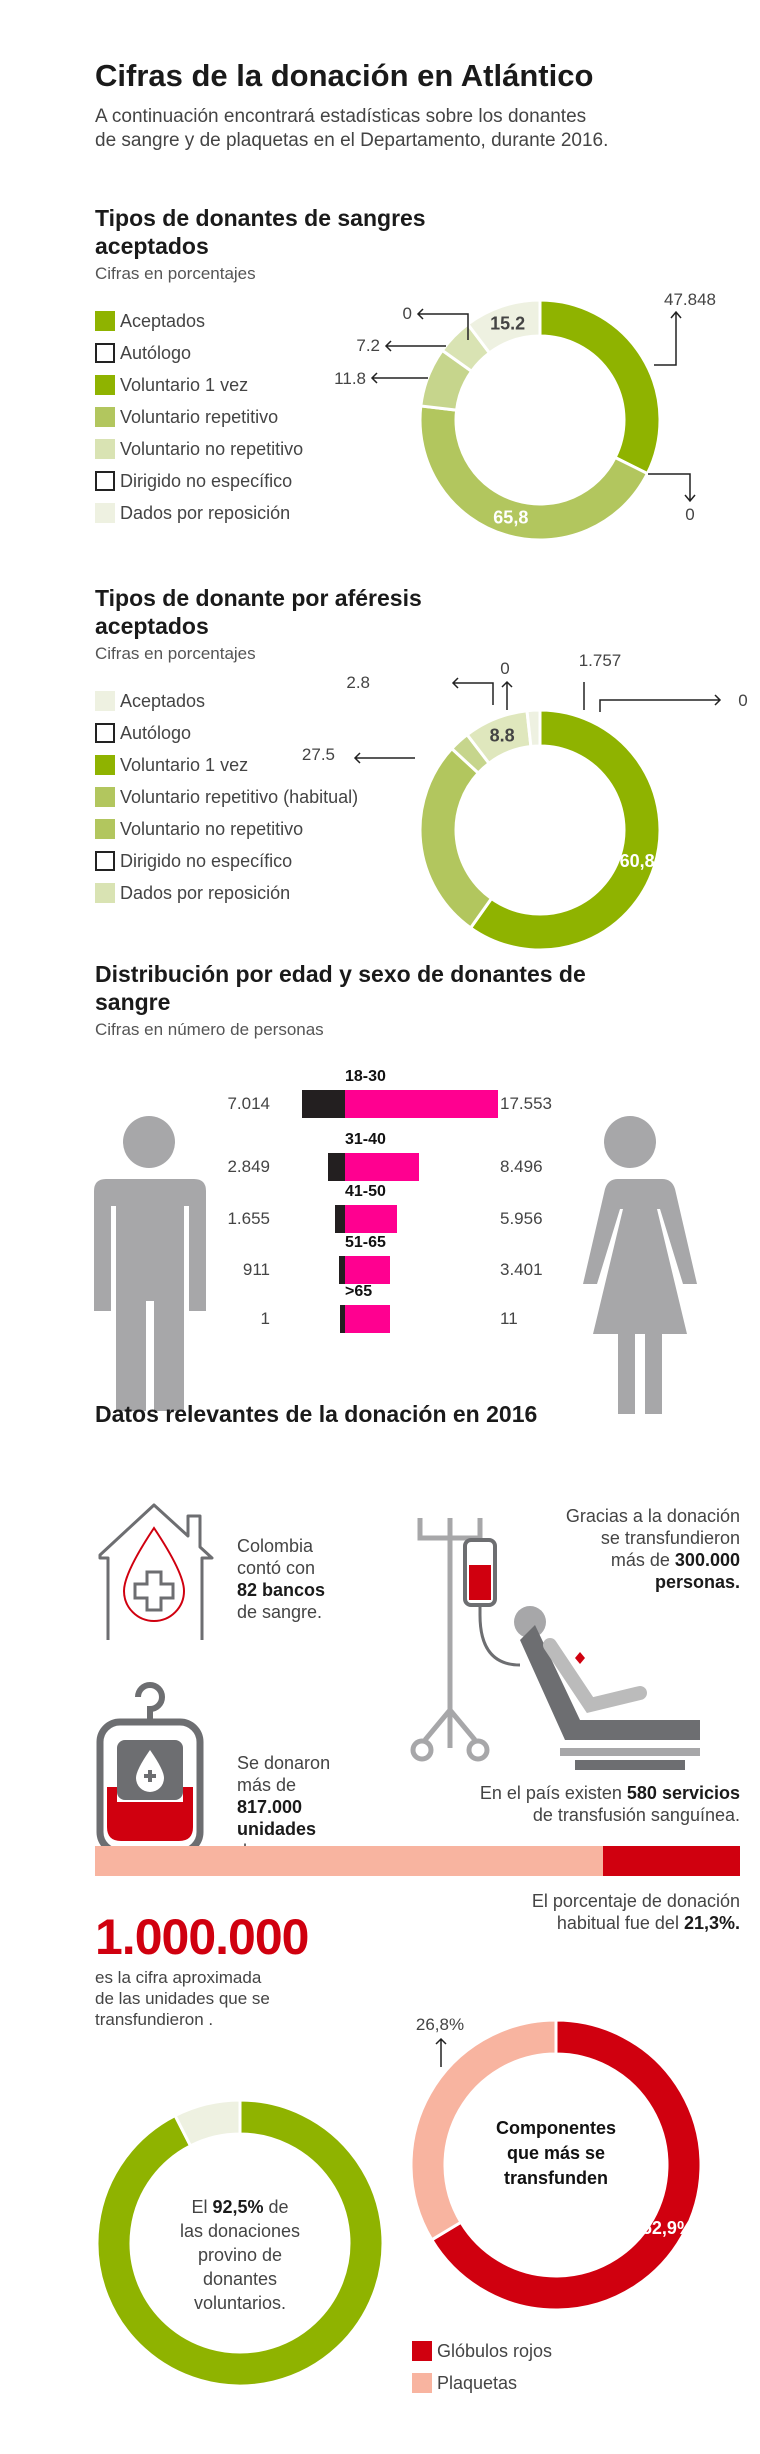 The width and height of the screenshot is (760, 2454). I want to click on legend-item: Autólogo, so click(199, 353).